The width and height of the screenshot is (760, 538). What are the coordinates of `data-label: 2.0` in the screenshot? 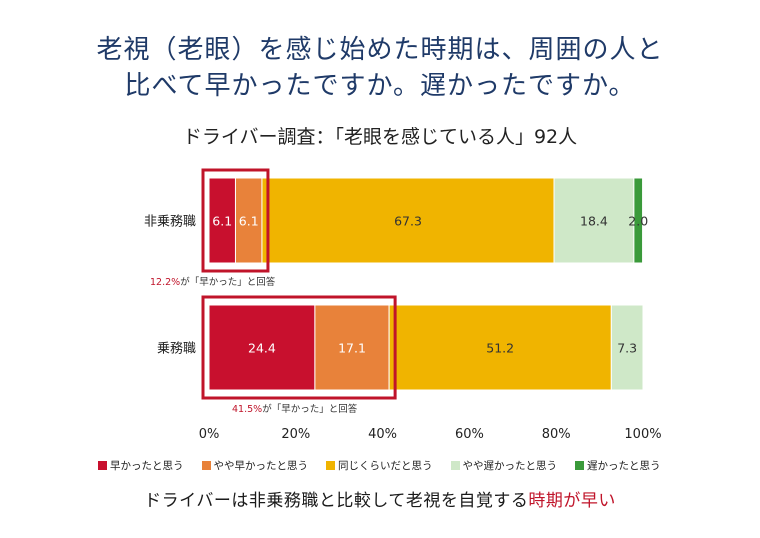 It's located at (638, 221).